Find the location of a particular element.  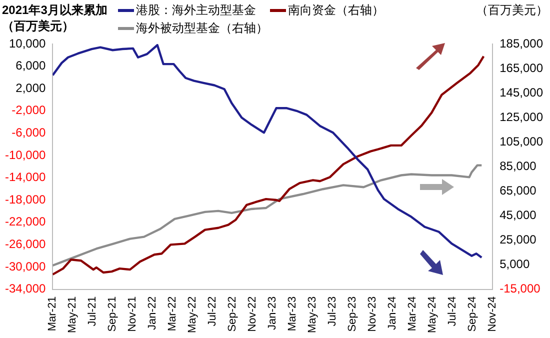

y-tick-label: -18,000 is located at coordinates (25, 199).